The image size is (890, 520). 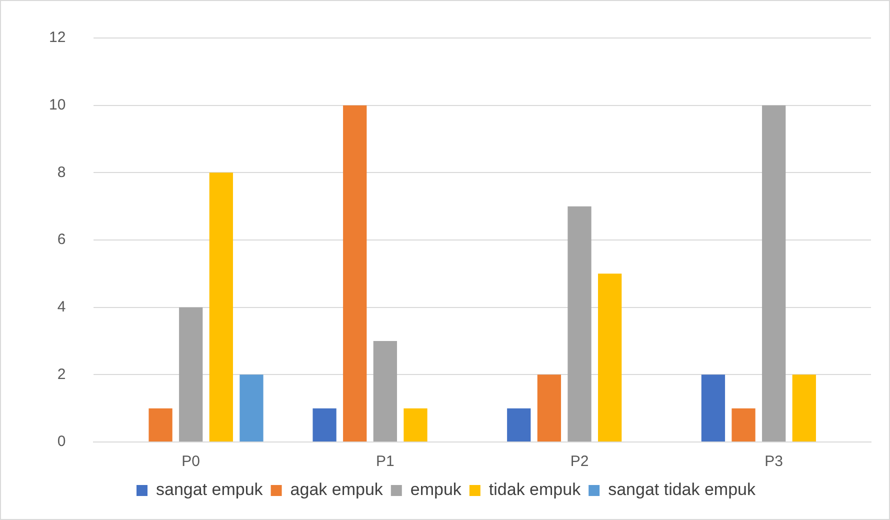 I want to click on y-tick-label: 8, so click(x=61, y=172).